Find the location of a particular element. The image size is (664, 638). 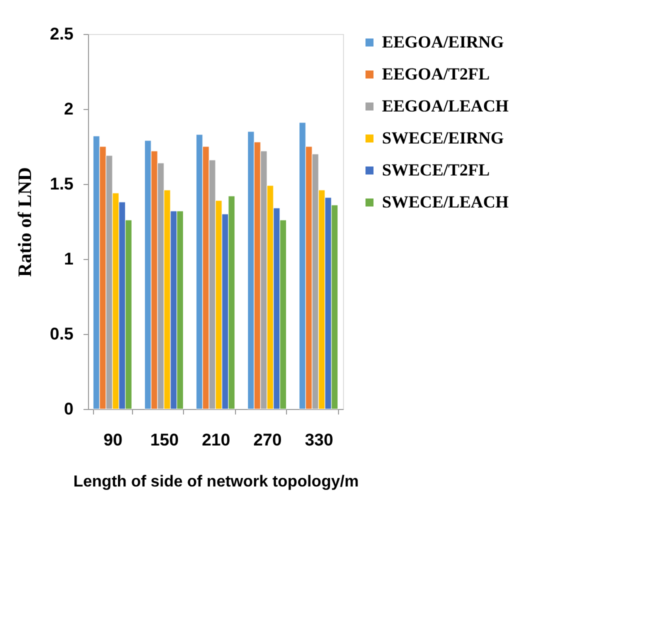

legend-label: SWECE/LEACH is located at coordinates (445, 202).